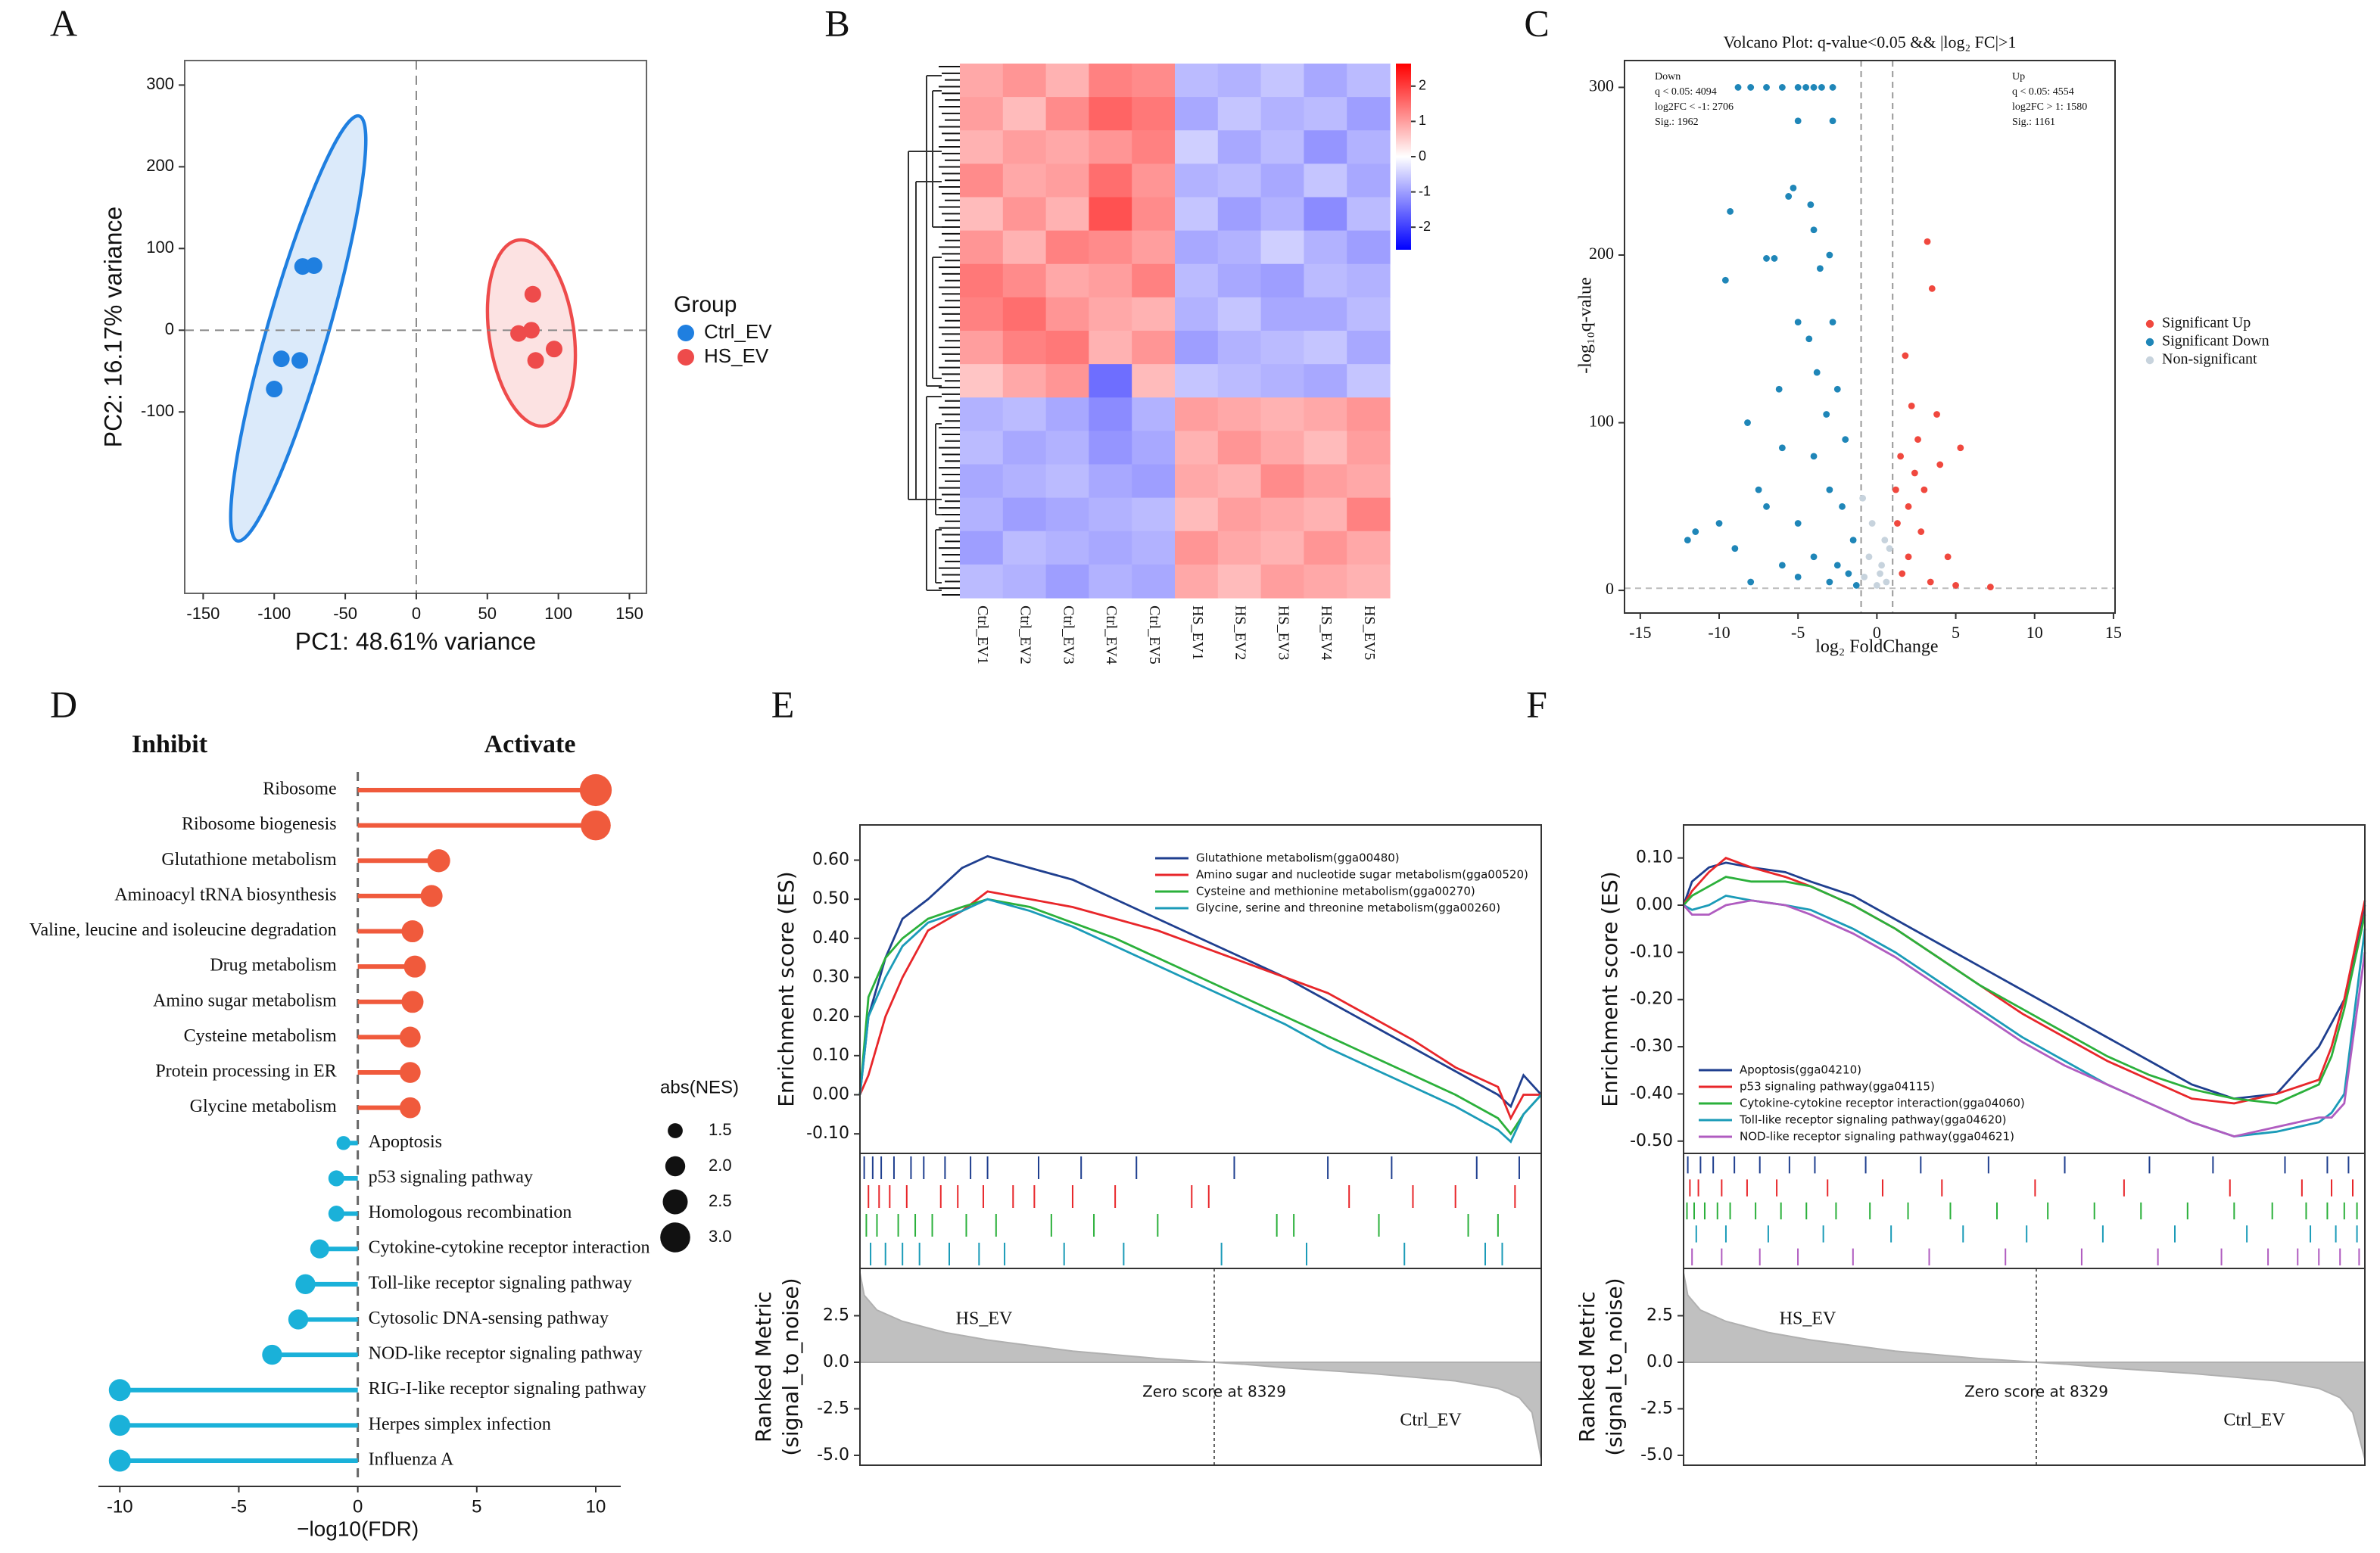 The height and width of the screenshot is (1553, 2380). Describe the element at coordinates (2049, 107) in the screenshot. I see `annotation: log2FC > 1: 1580` at that location.